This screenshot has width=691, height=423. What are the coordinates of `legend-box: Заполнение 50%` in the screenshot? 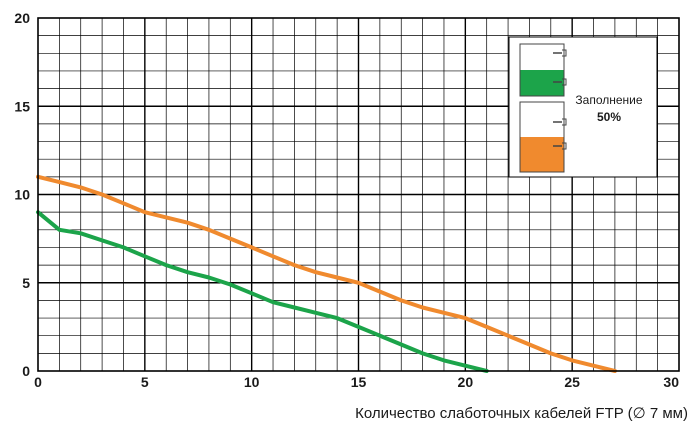 It's located at (583, 107).